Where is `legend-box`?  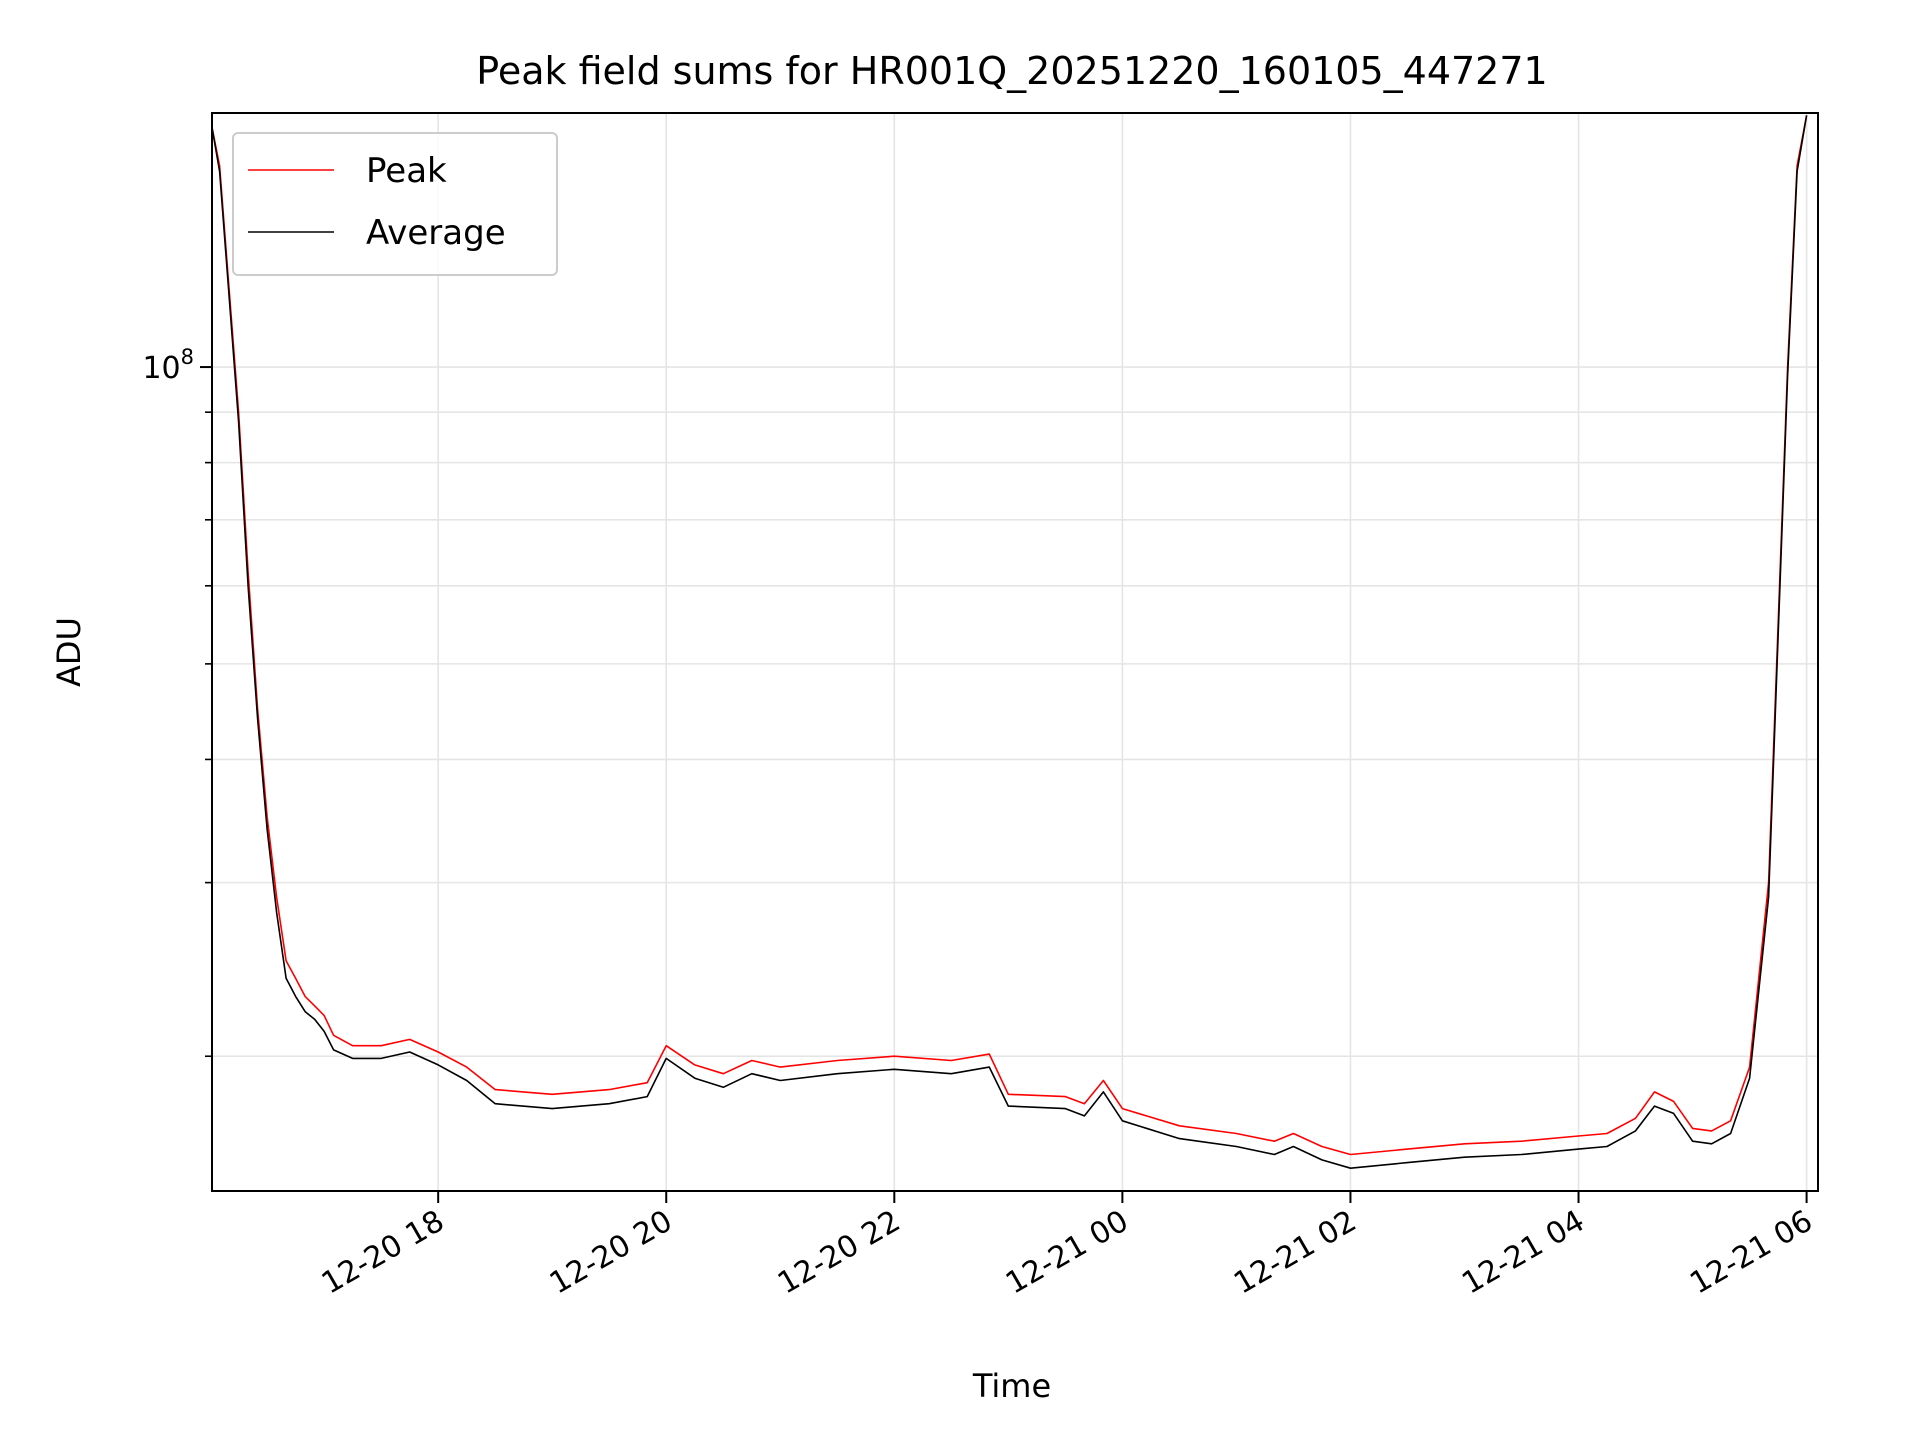 legend-box is located at coordinates (395, 204).